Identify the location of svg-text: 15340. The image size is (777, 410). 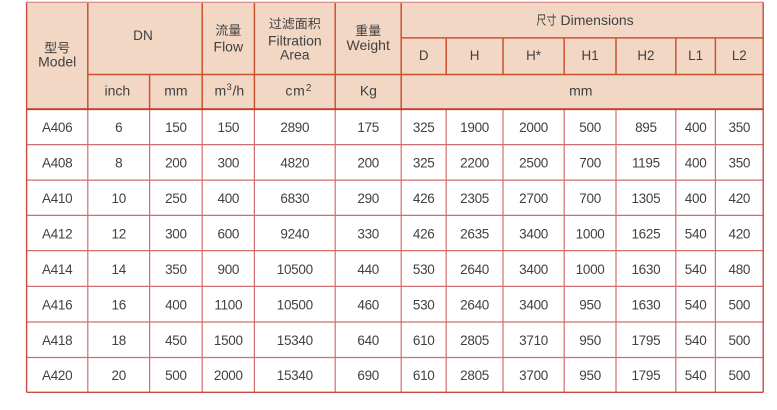
(295, 340).